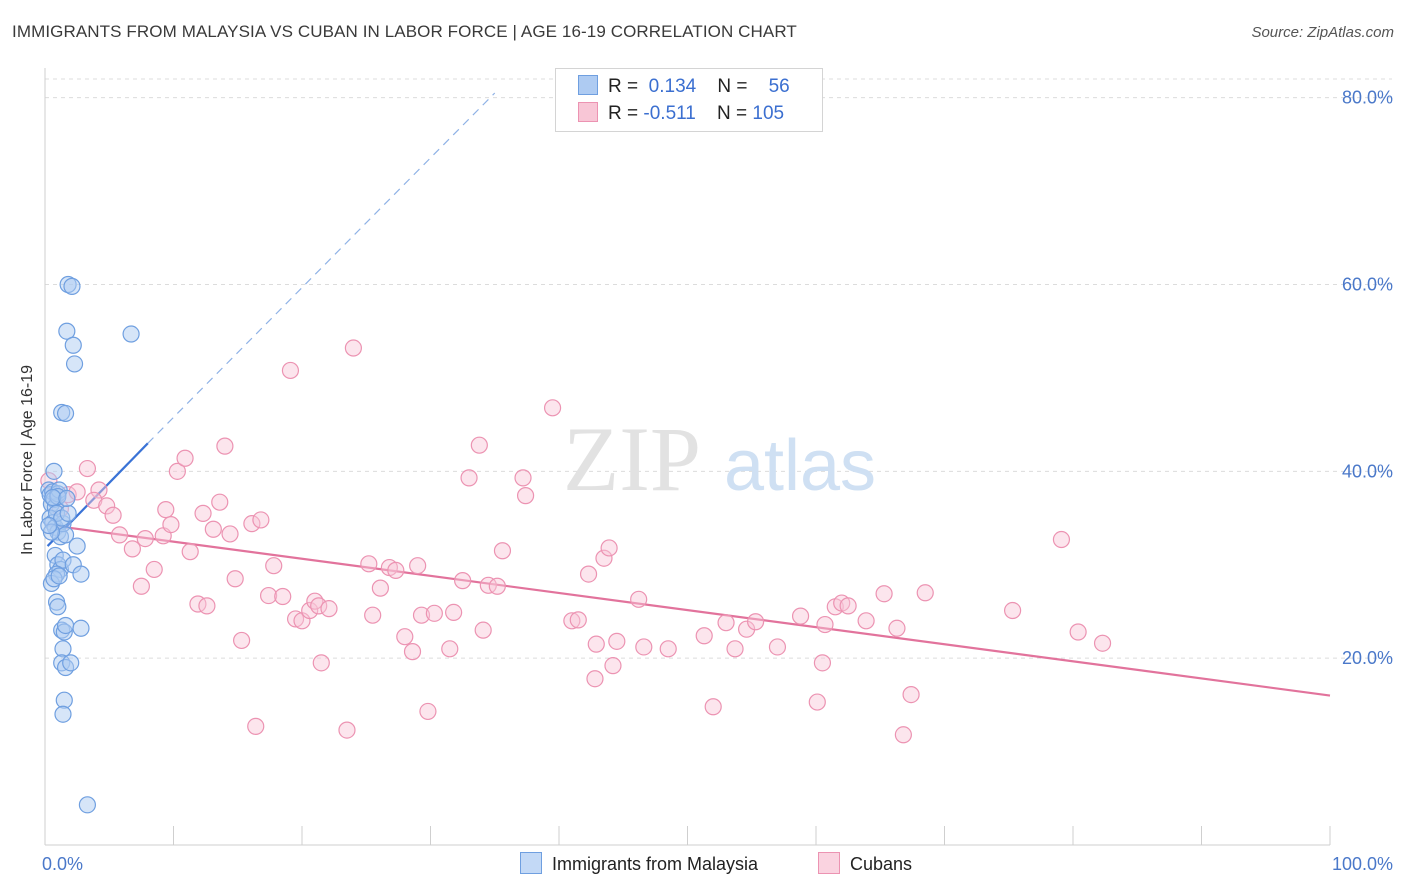 Image resolution: width=1406 pixels, height=892 pixels. I want to click on malaysia-swatch, so click(588, 85).